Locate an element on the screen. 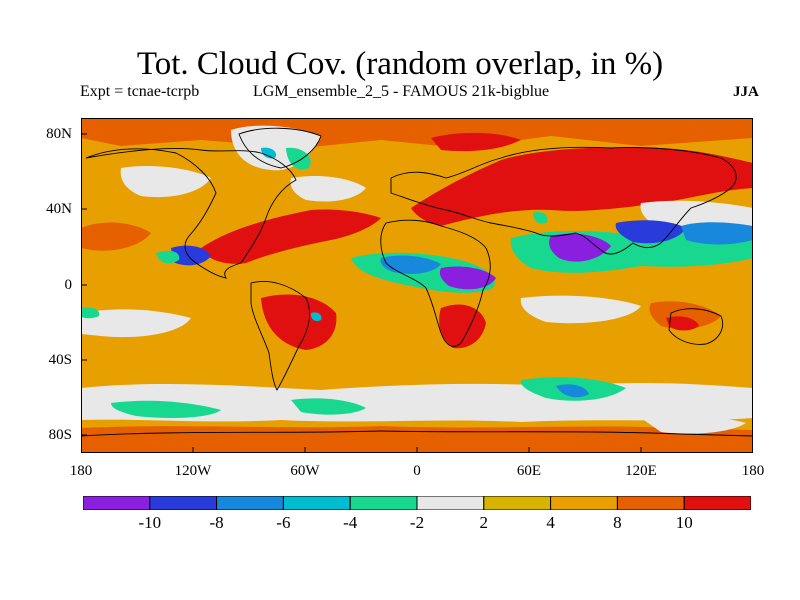 This screenshot has height=600, width=800. colorbar-label: -2 is located at coordinates (417, 522).